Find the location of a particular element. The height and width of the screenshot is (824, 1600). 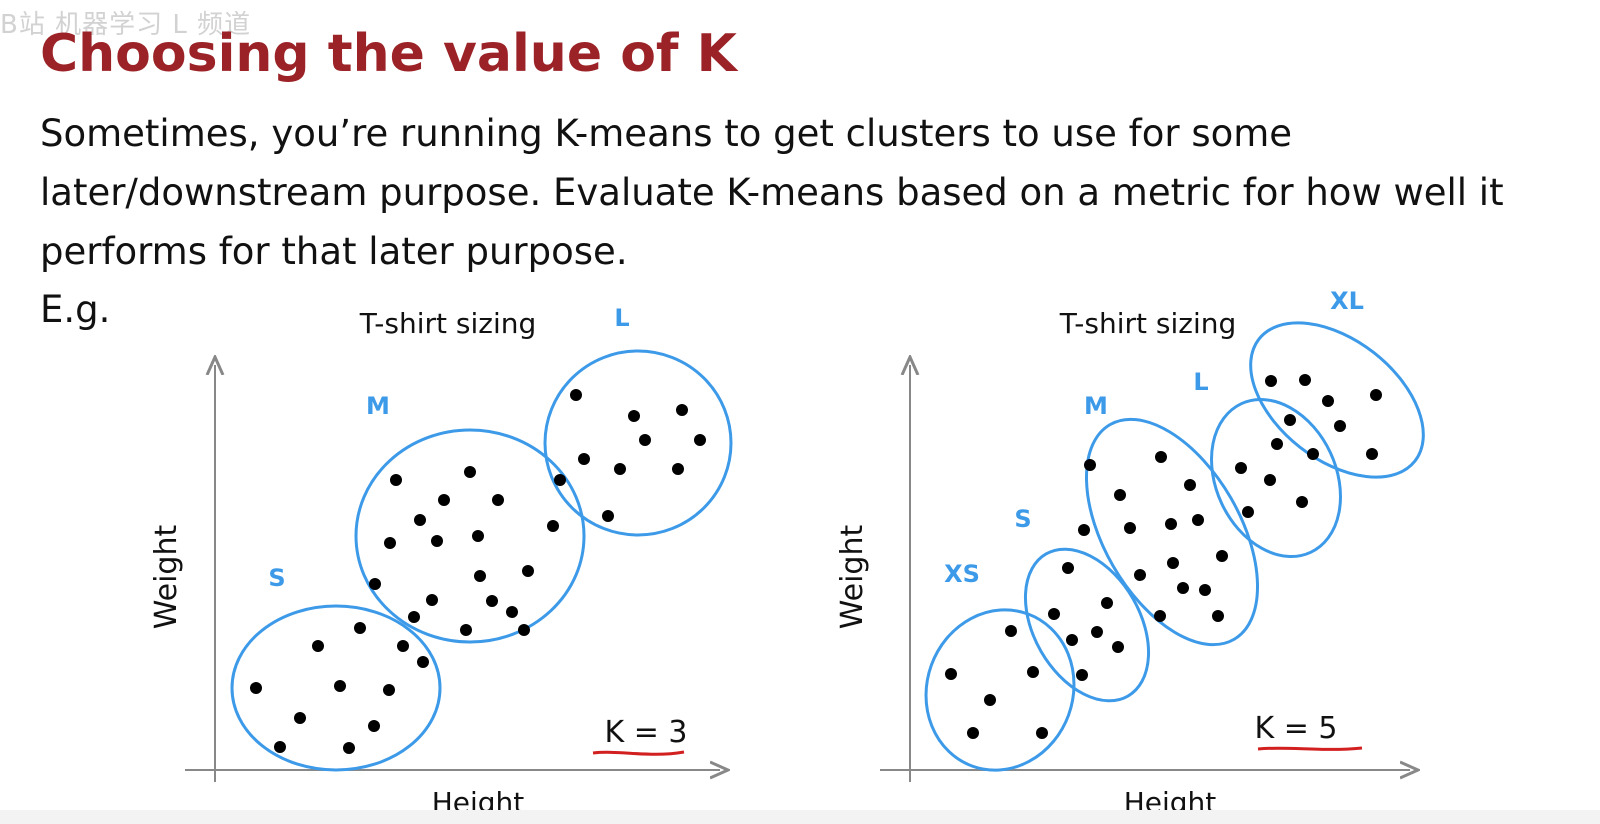

cluster-xs-outline is located at coordinates (1000, 690).